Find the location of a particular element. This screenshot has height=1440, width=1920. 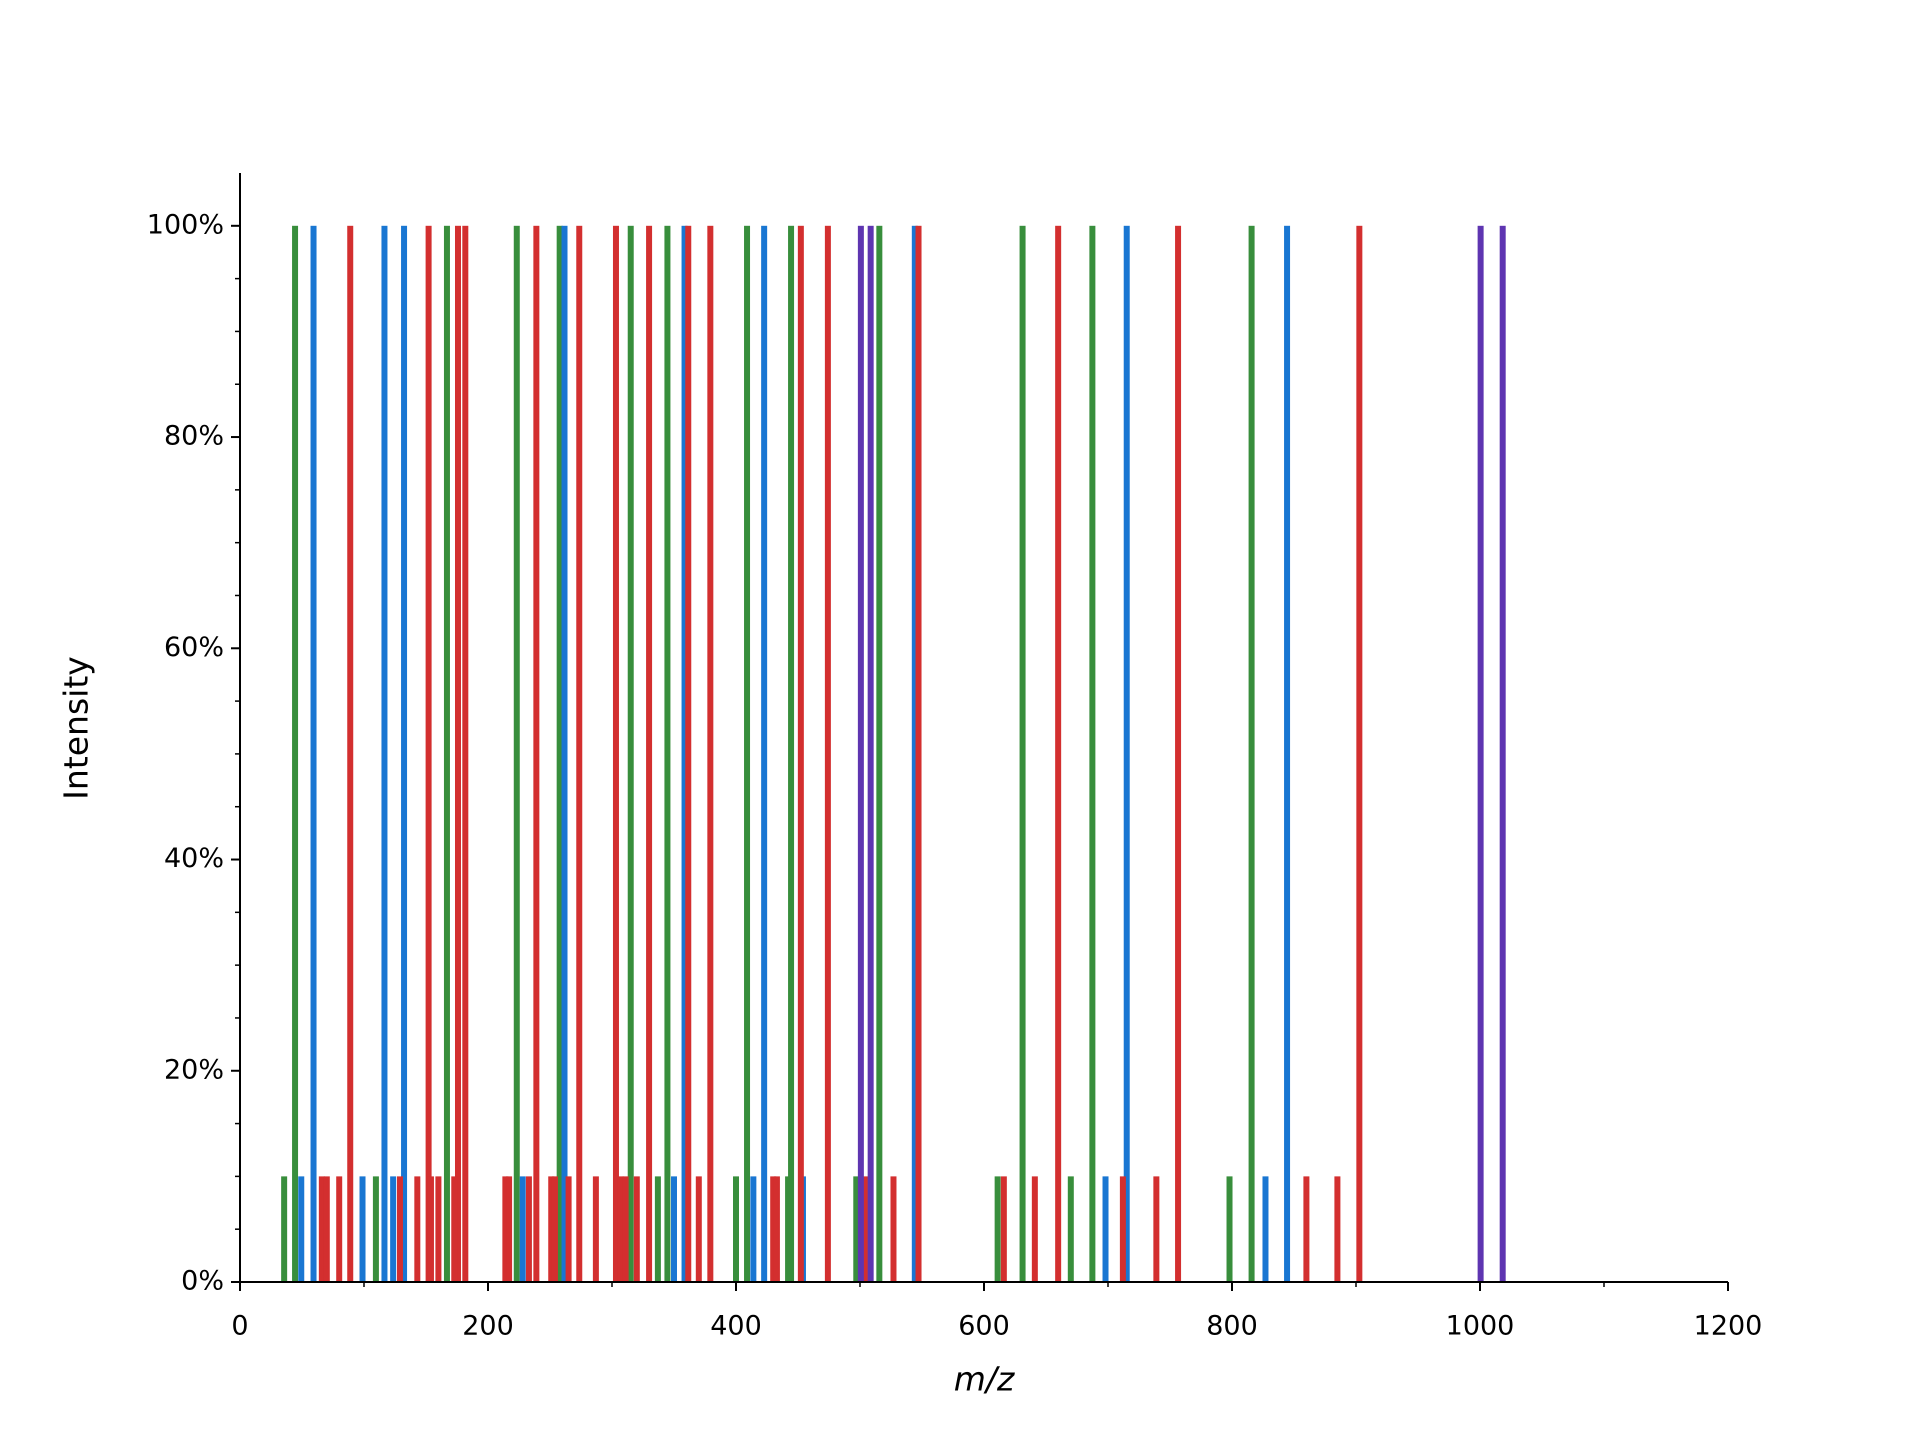

x-tick-label: 1000 is located at coordinates (1480, 1326).